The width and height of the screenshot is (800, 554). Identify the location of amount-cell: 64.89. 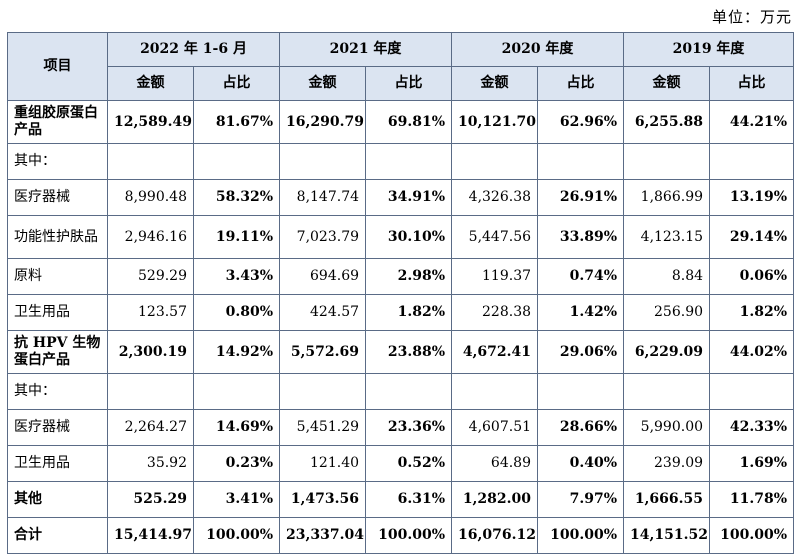
(495, 463).